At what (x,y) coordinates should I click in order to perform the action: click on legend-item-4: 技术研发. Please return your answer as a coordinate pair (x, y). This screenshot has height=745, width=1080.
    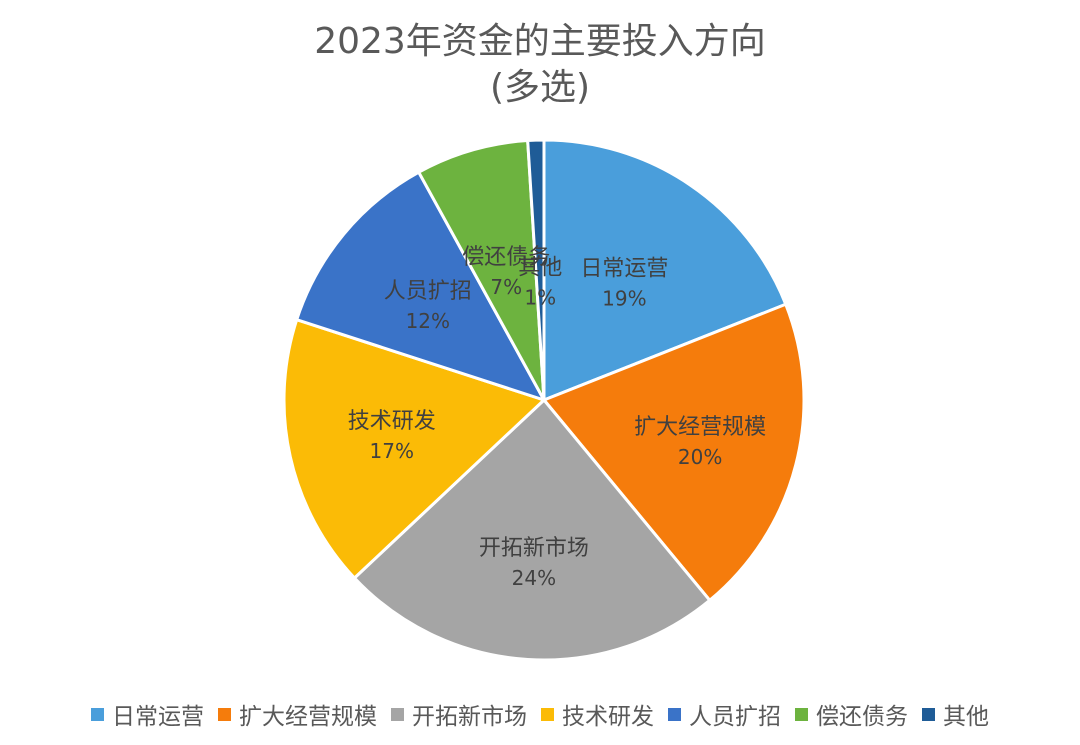
    Looking at the image, I should click on (597, 714).